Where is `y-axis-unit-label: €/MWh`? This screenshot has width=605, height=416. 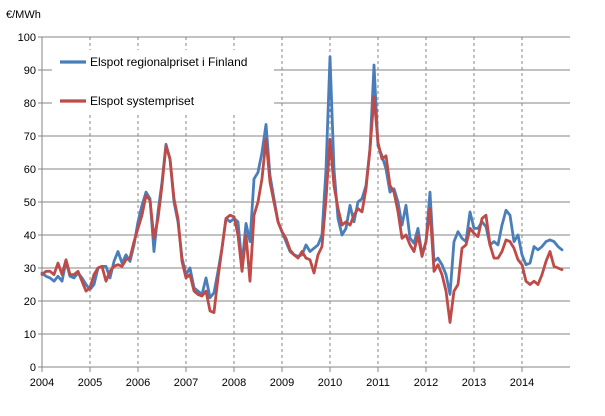
y-axis-unit-label: €/MWh is located at coordinates (23, 15).